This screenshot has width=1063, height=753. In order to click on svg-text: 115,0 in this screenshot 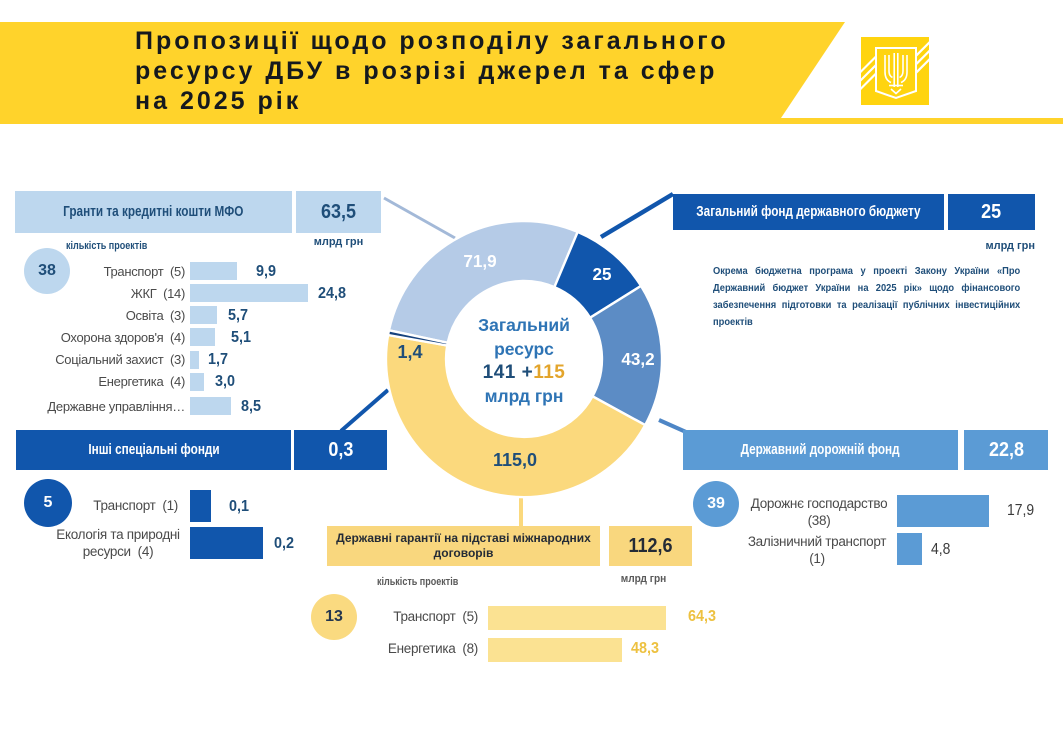, I will do `click(515, 460)`.